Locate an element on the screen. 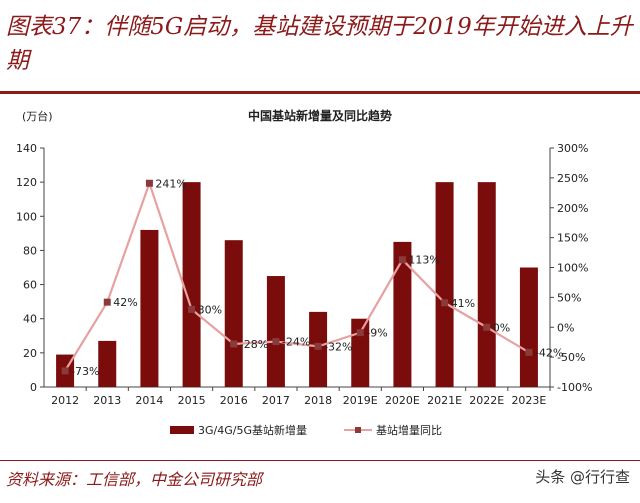 This screenshot has width=640, height=503. y-tick-label: 40 is located at coordinates (30, 319).